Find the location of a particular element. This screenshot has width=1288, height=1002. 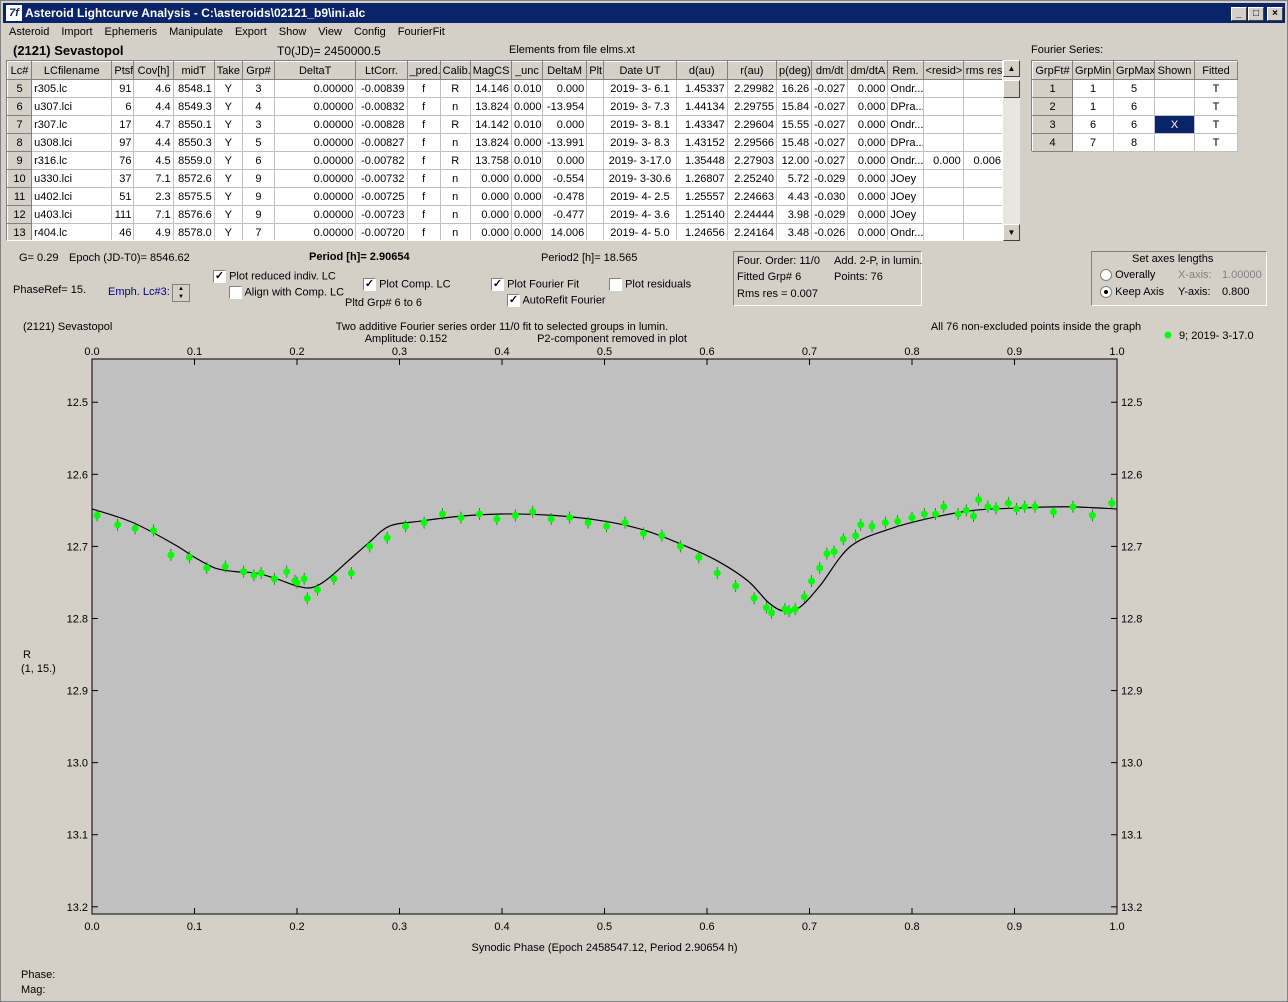

table-cell: JOey is located at coordinates (905, 178).